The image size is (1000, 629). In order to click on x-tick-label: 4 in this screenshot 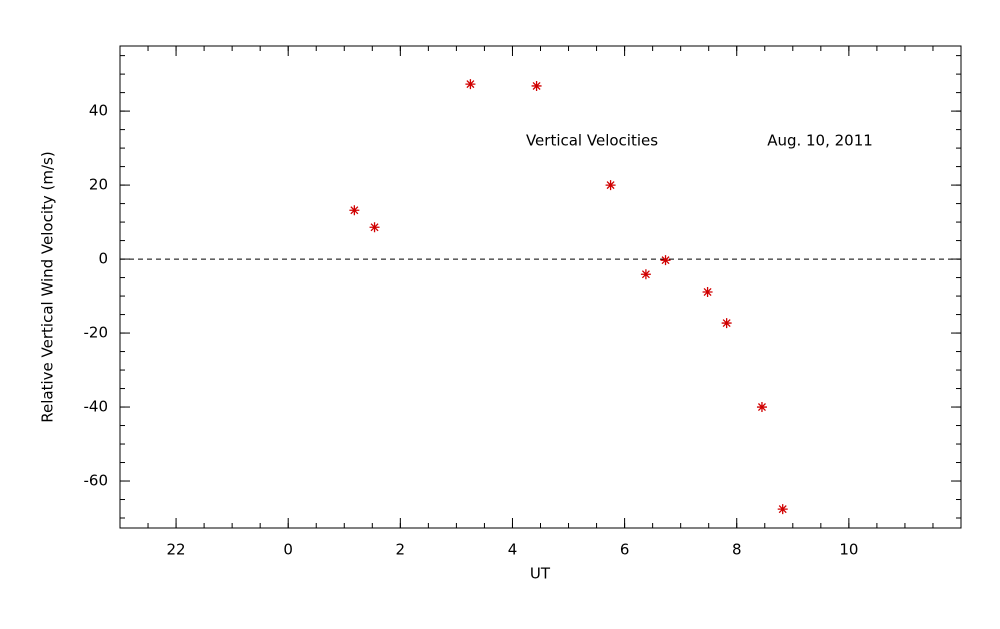, I will do `click(513, 550)`.